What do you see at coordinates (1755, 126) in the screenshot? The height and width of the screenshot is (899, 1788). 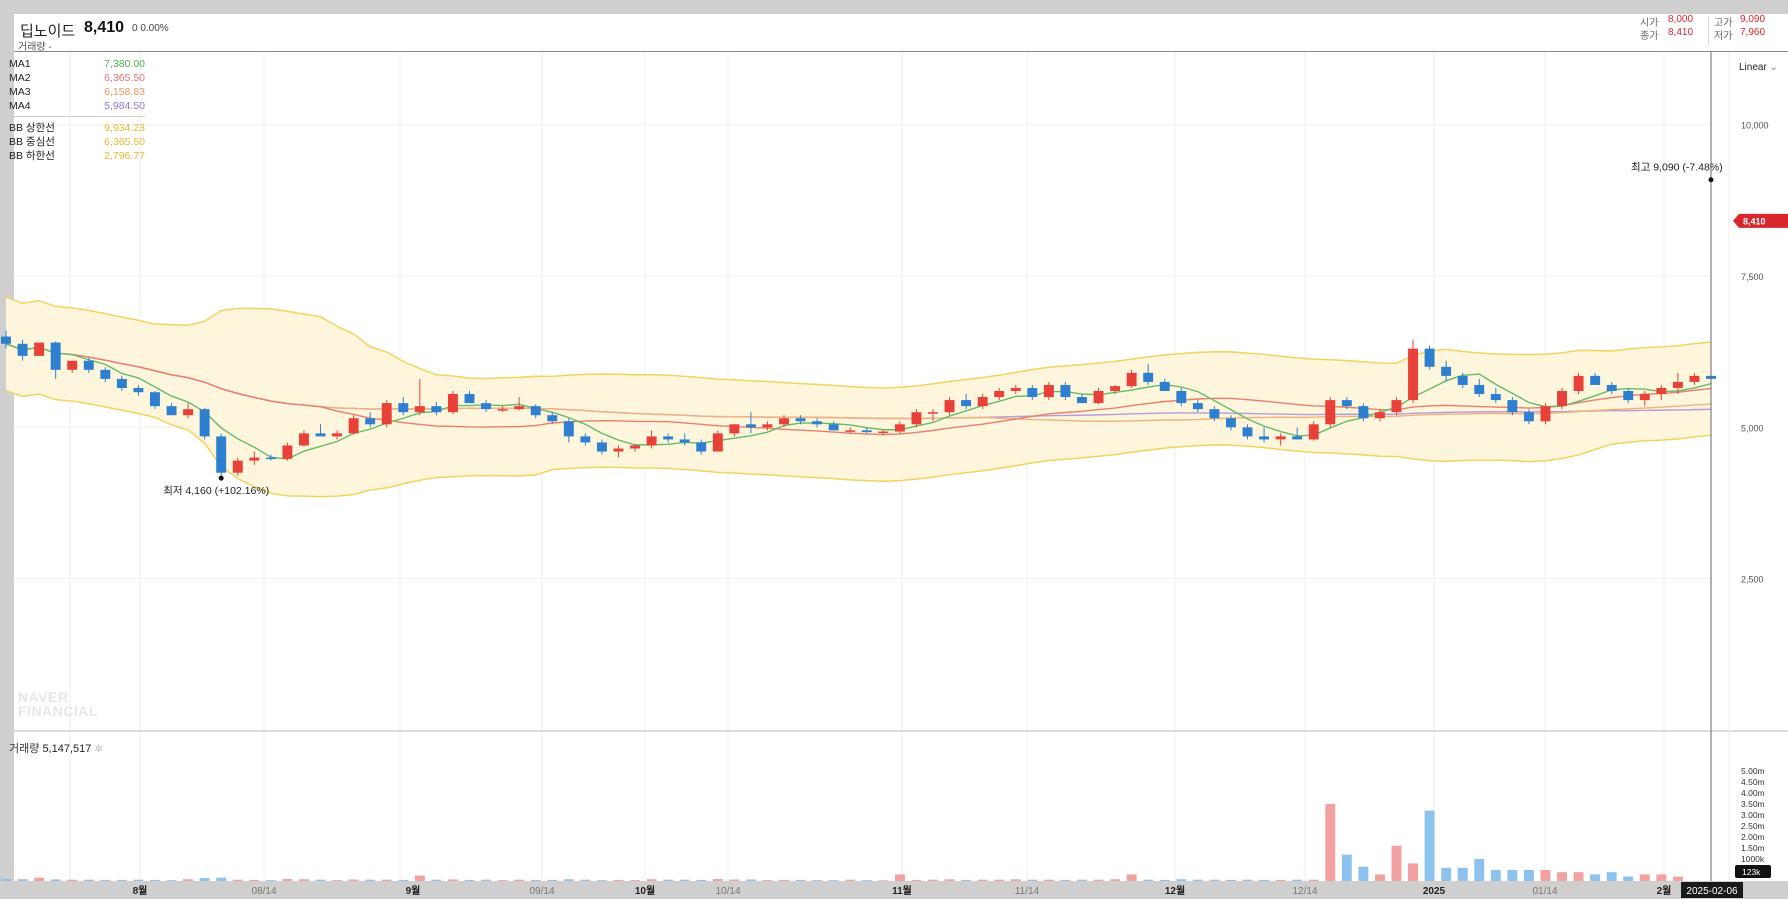 I see `price-tick-label: 10,000` at bounding box center [1755, 126].